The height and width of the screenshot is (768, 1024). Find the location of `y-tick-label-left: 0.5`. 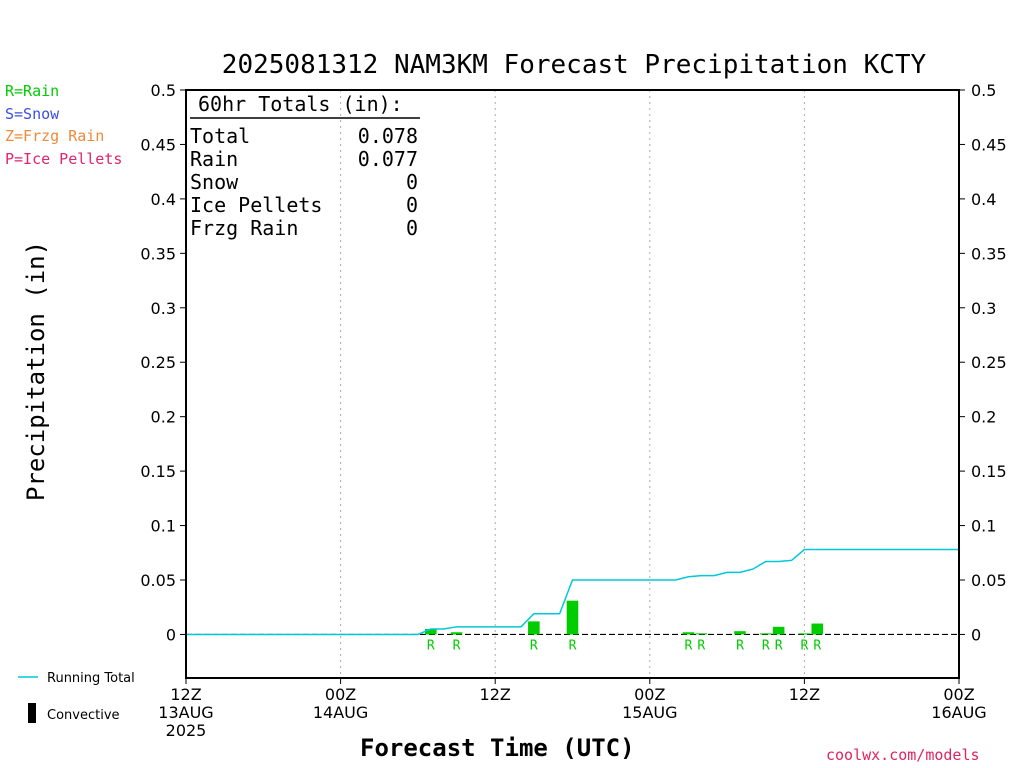

y-tick-label-left: 0.5 is located at coordinates (163, 90).